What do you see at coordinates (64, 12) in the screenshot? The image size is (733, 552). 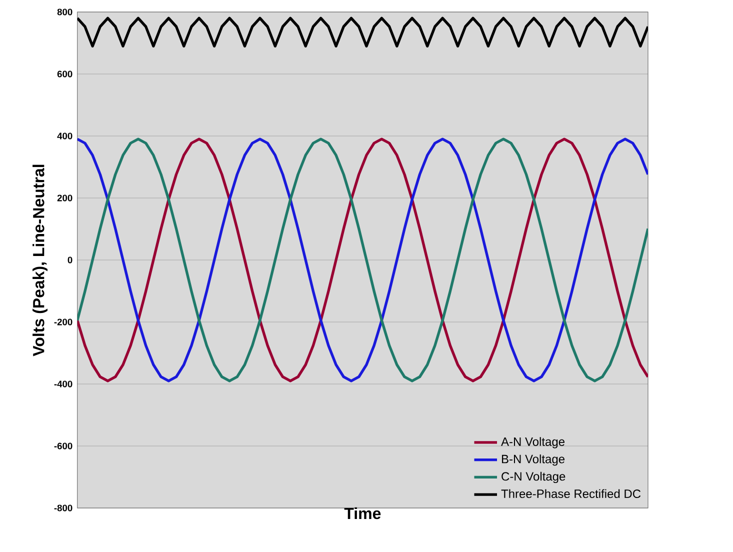 I see `y-tick-label: 800` at bounding box center [64, 12].